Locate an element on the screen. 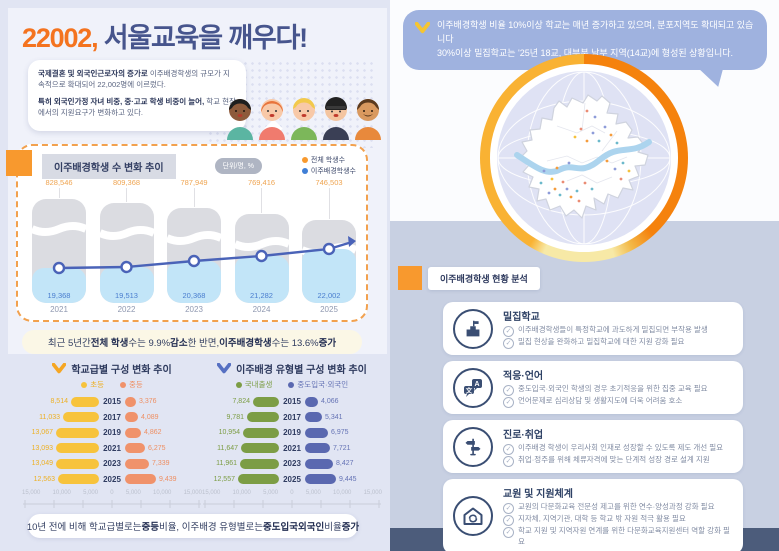 Image resolution: width=779 pixels, height=551 pixels. axis-tick-label: 5,000 is located at coordinates (91, 493).